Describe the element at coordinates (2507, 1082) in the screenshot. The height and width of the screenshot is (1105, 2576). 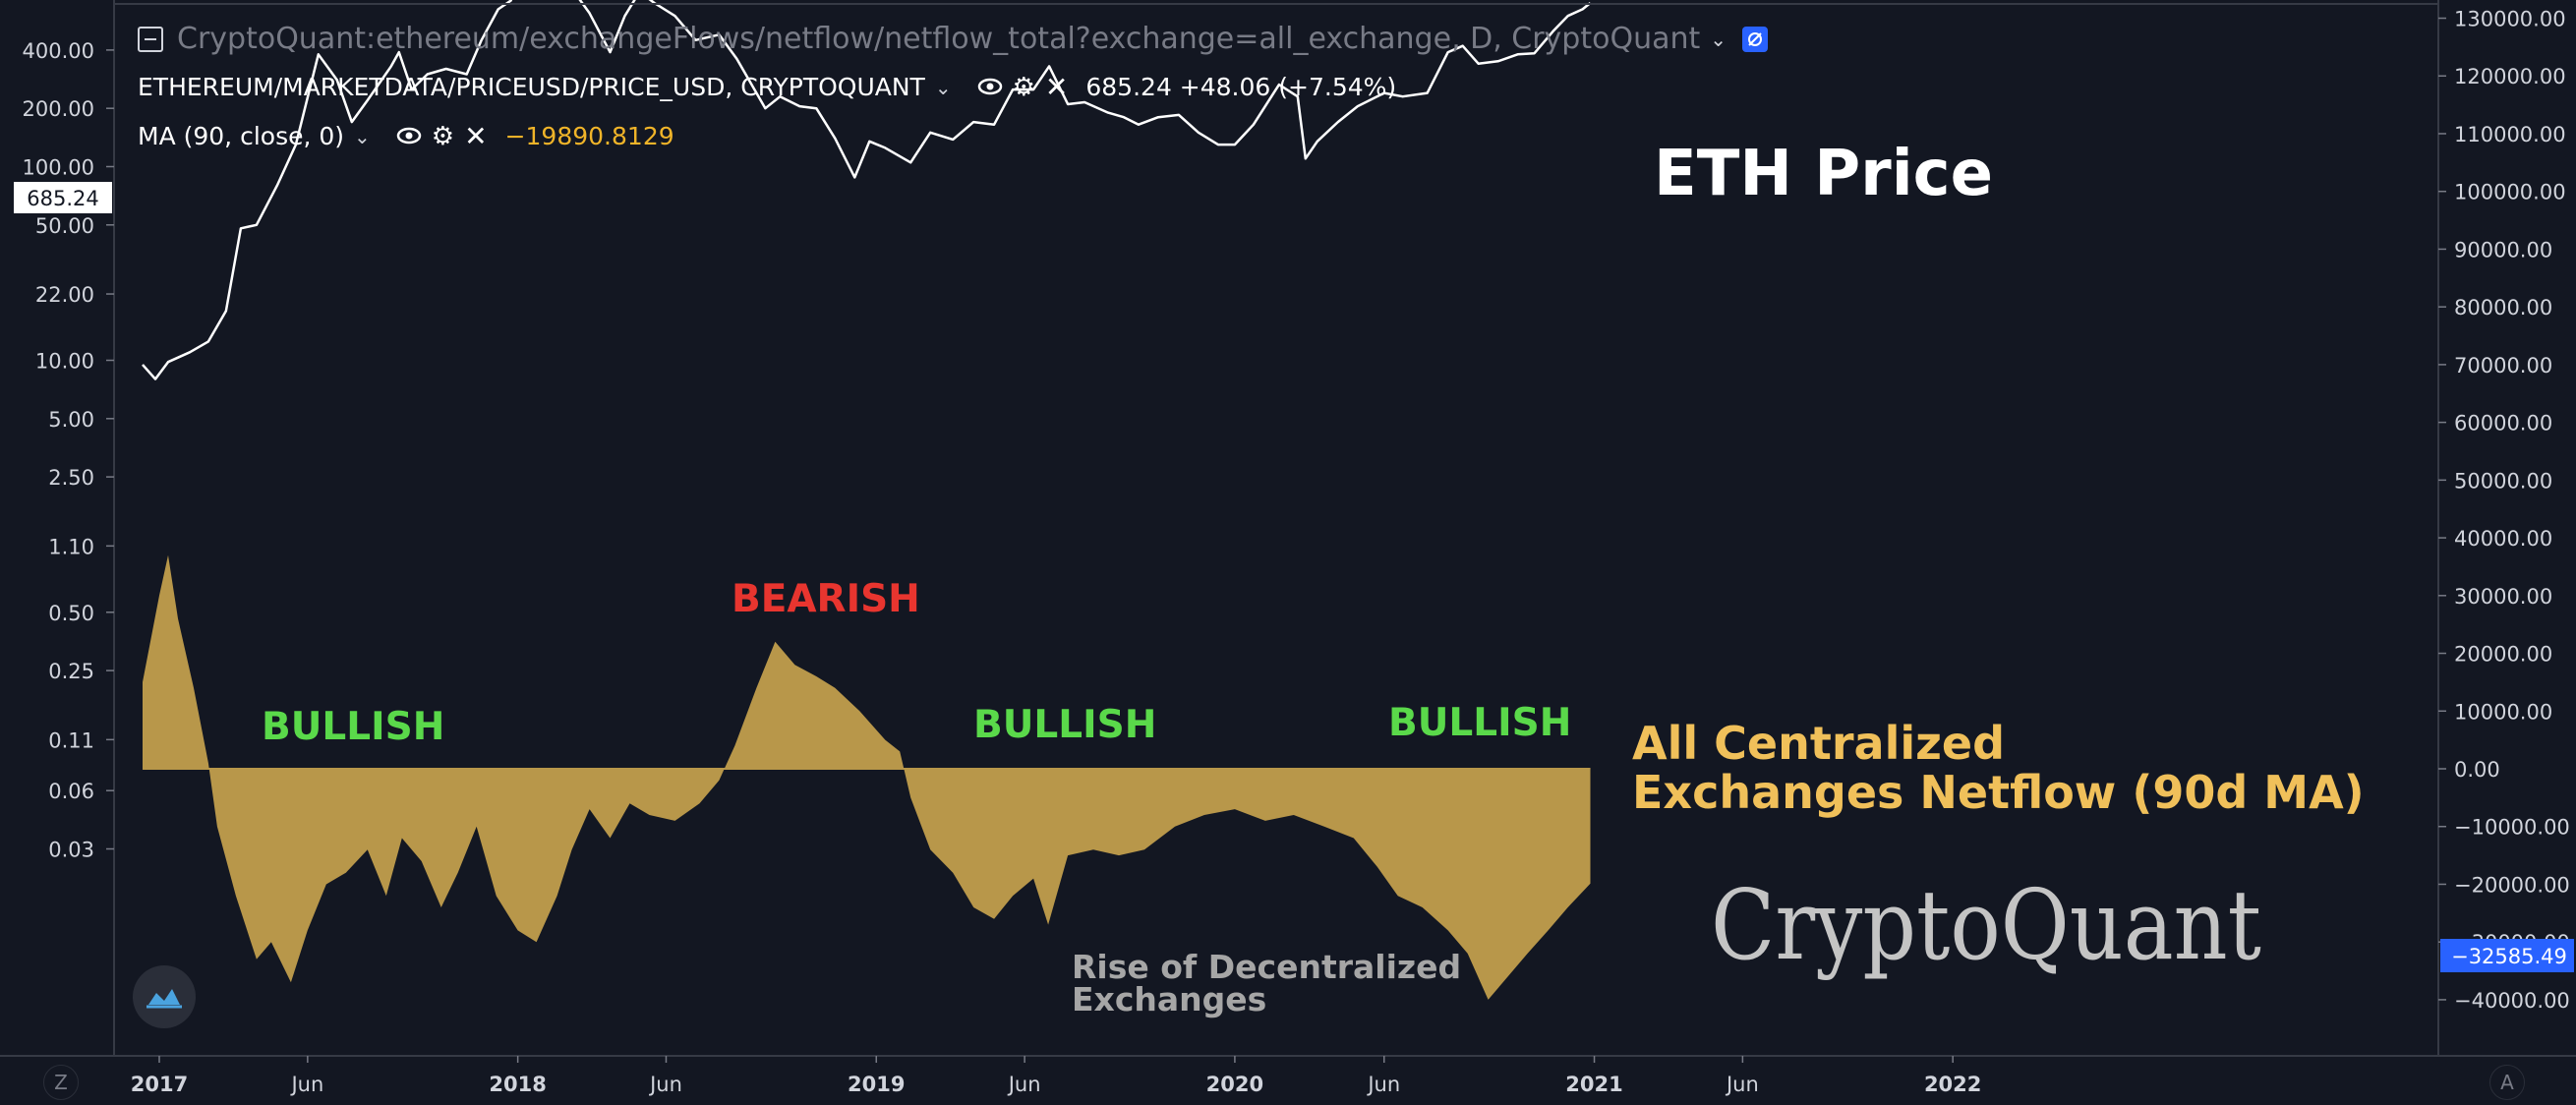
I see `auto-scale-button: A` at that location.